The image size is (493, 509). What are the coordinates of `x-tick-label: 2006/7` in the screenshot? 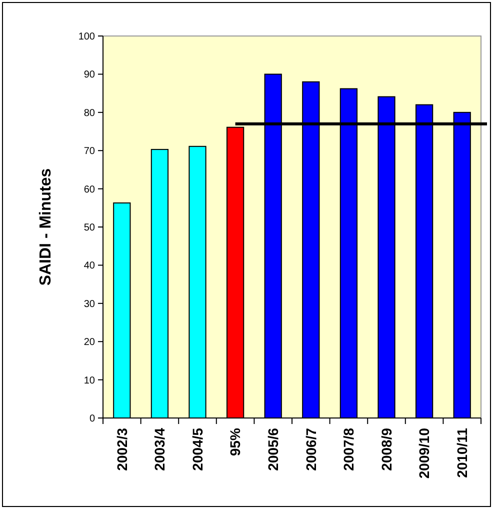 It's located at (310, 449).